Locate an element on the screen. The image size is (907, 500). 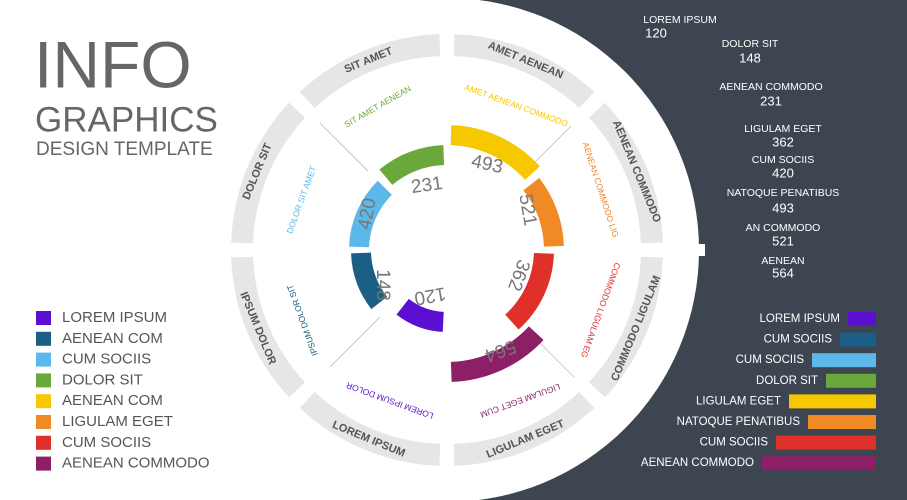
title-line1: INFO is located at coordinates (113, 64).